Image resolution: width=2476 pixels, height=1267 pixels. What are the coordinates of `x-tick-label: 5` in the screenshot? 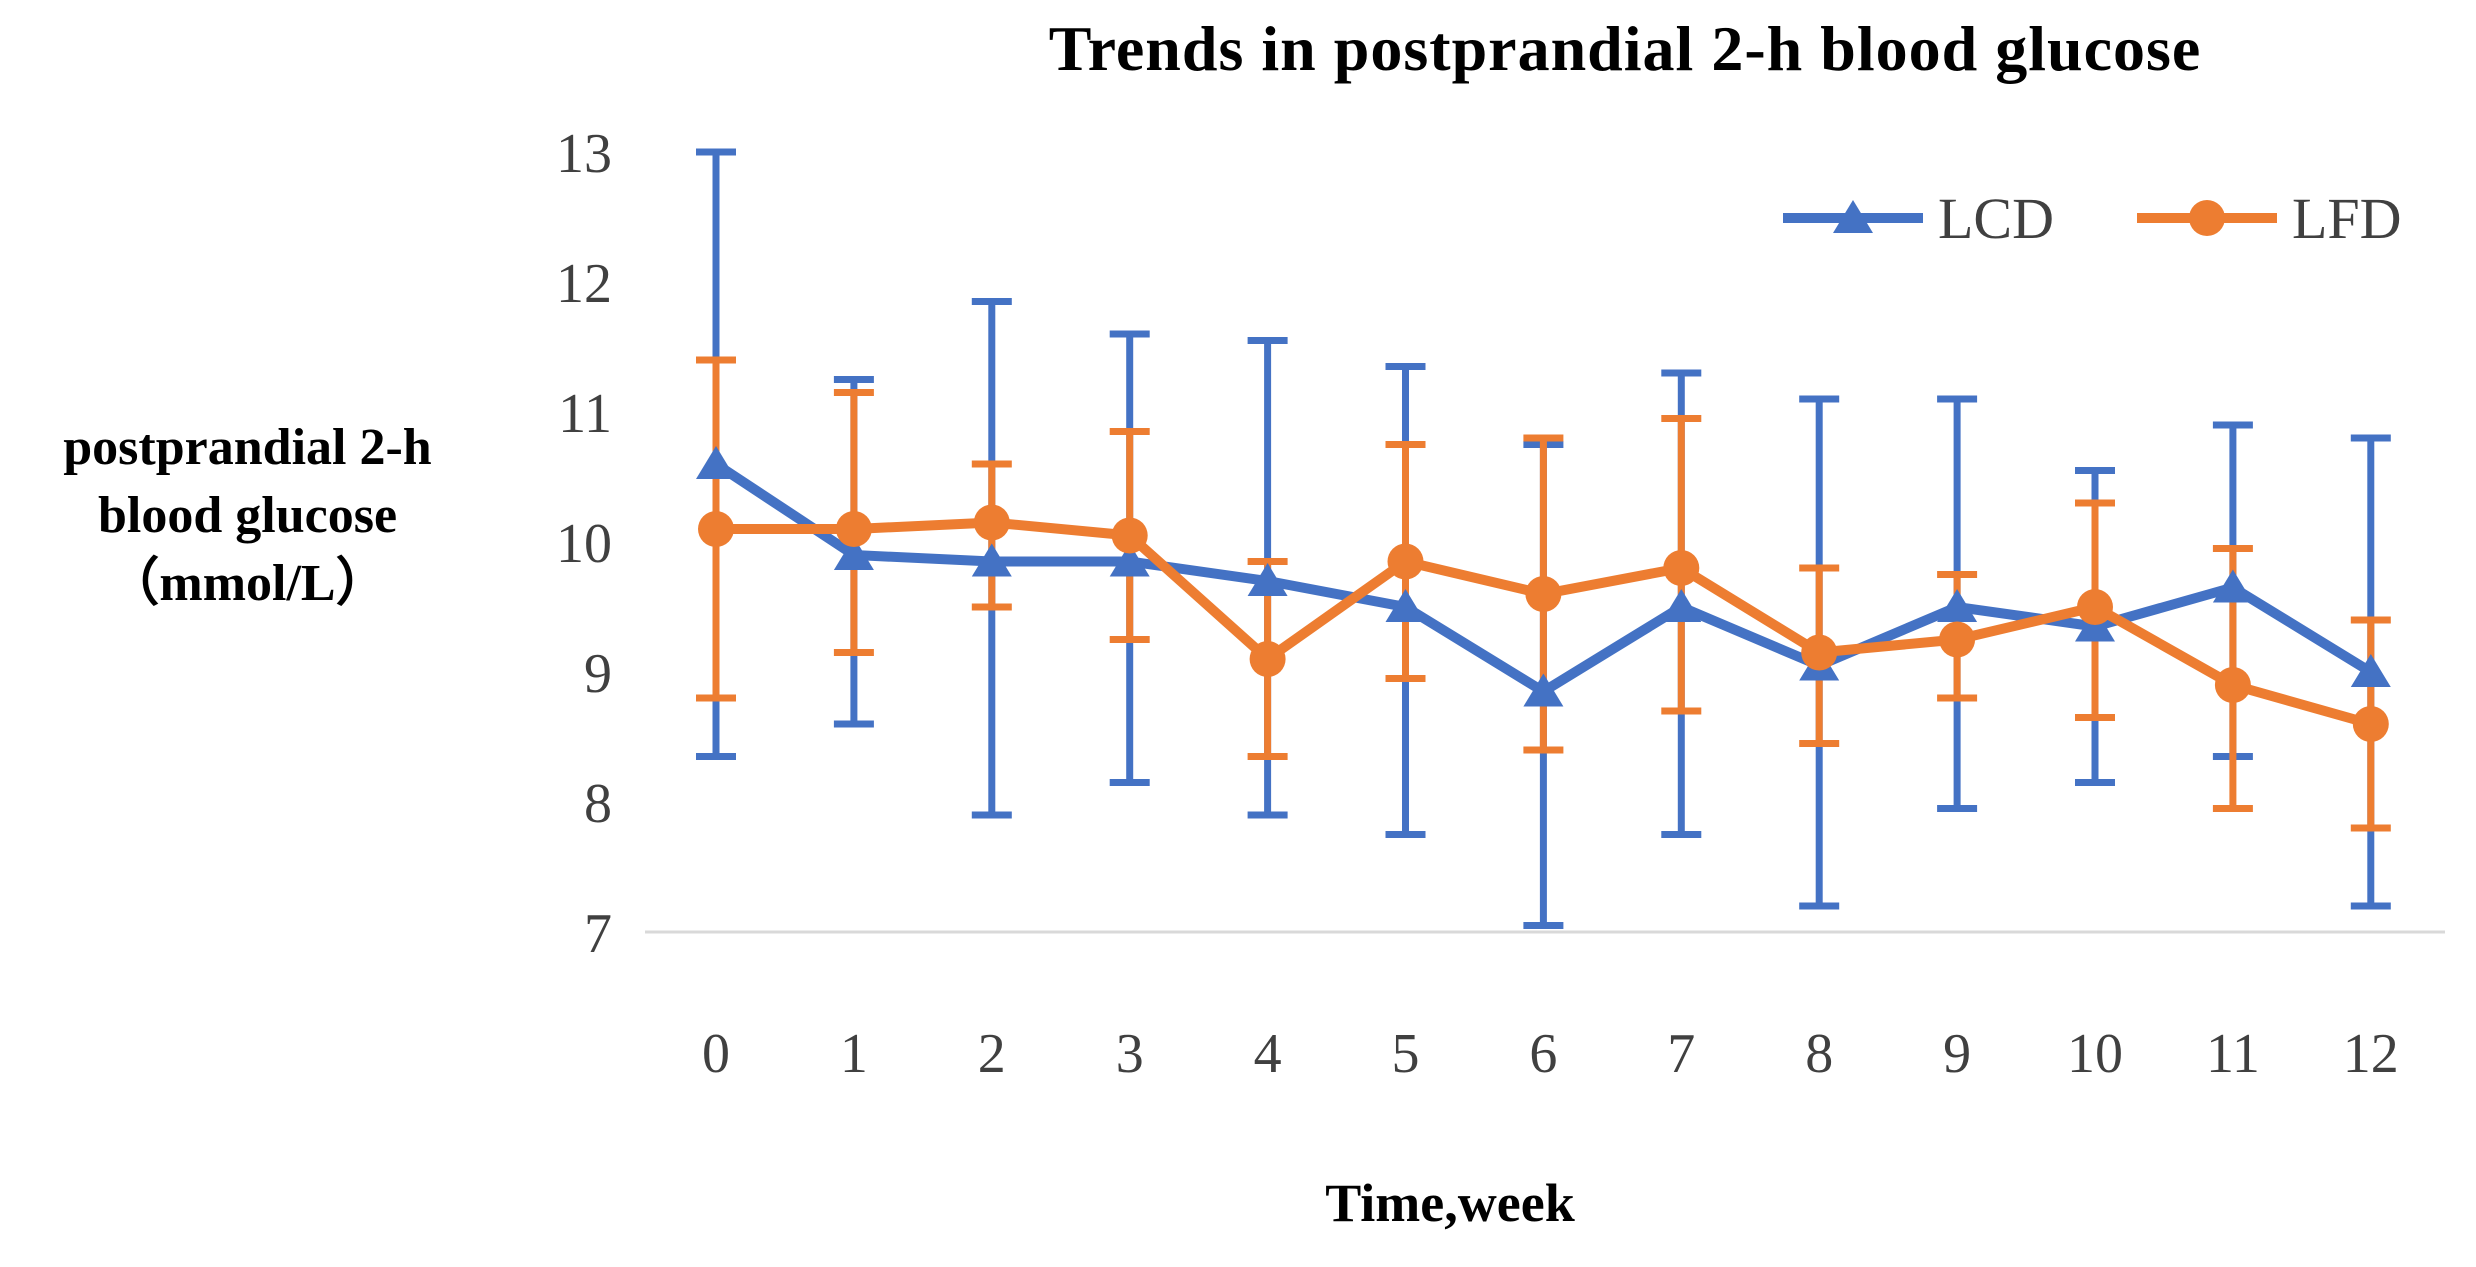 It's located at (1406, 1054).